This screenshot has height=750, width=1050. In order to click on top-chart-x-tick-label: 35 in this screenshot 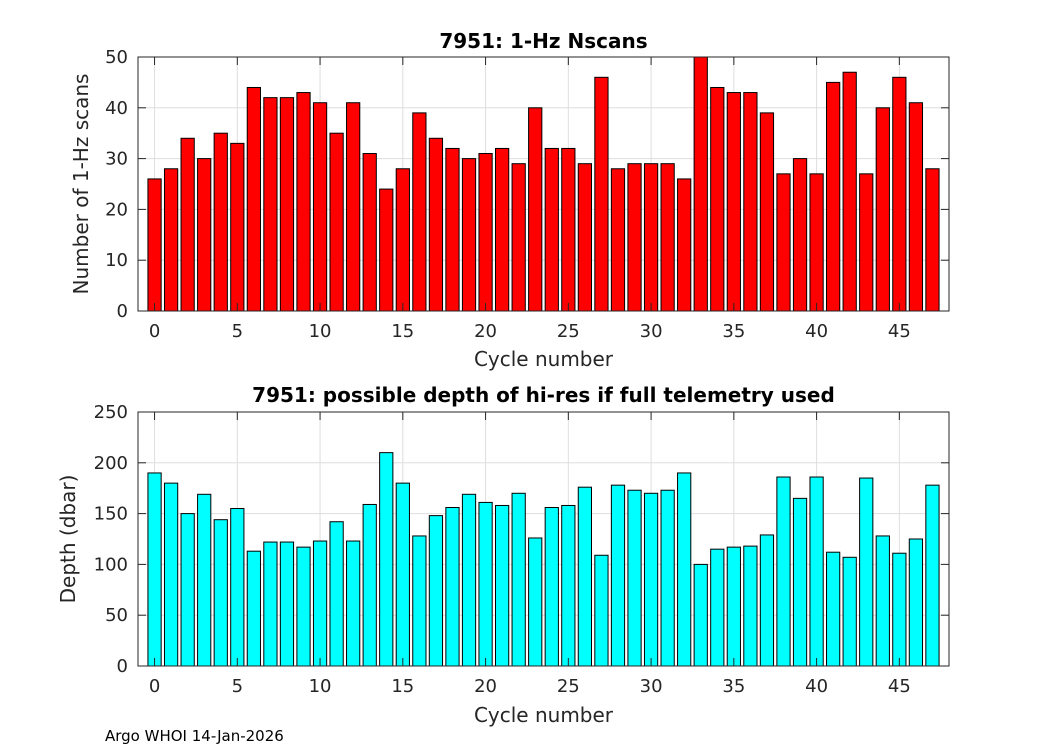, I will do `click(733, 331)`.